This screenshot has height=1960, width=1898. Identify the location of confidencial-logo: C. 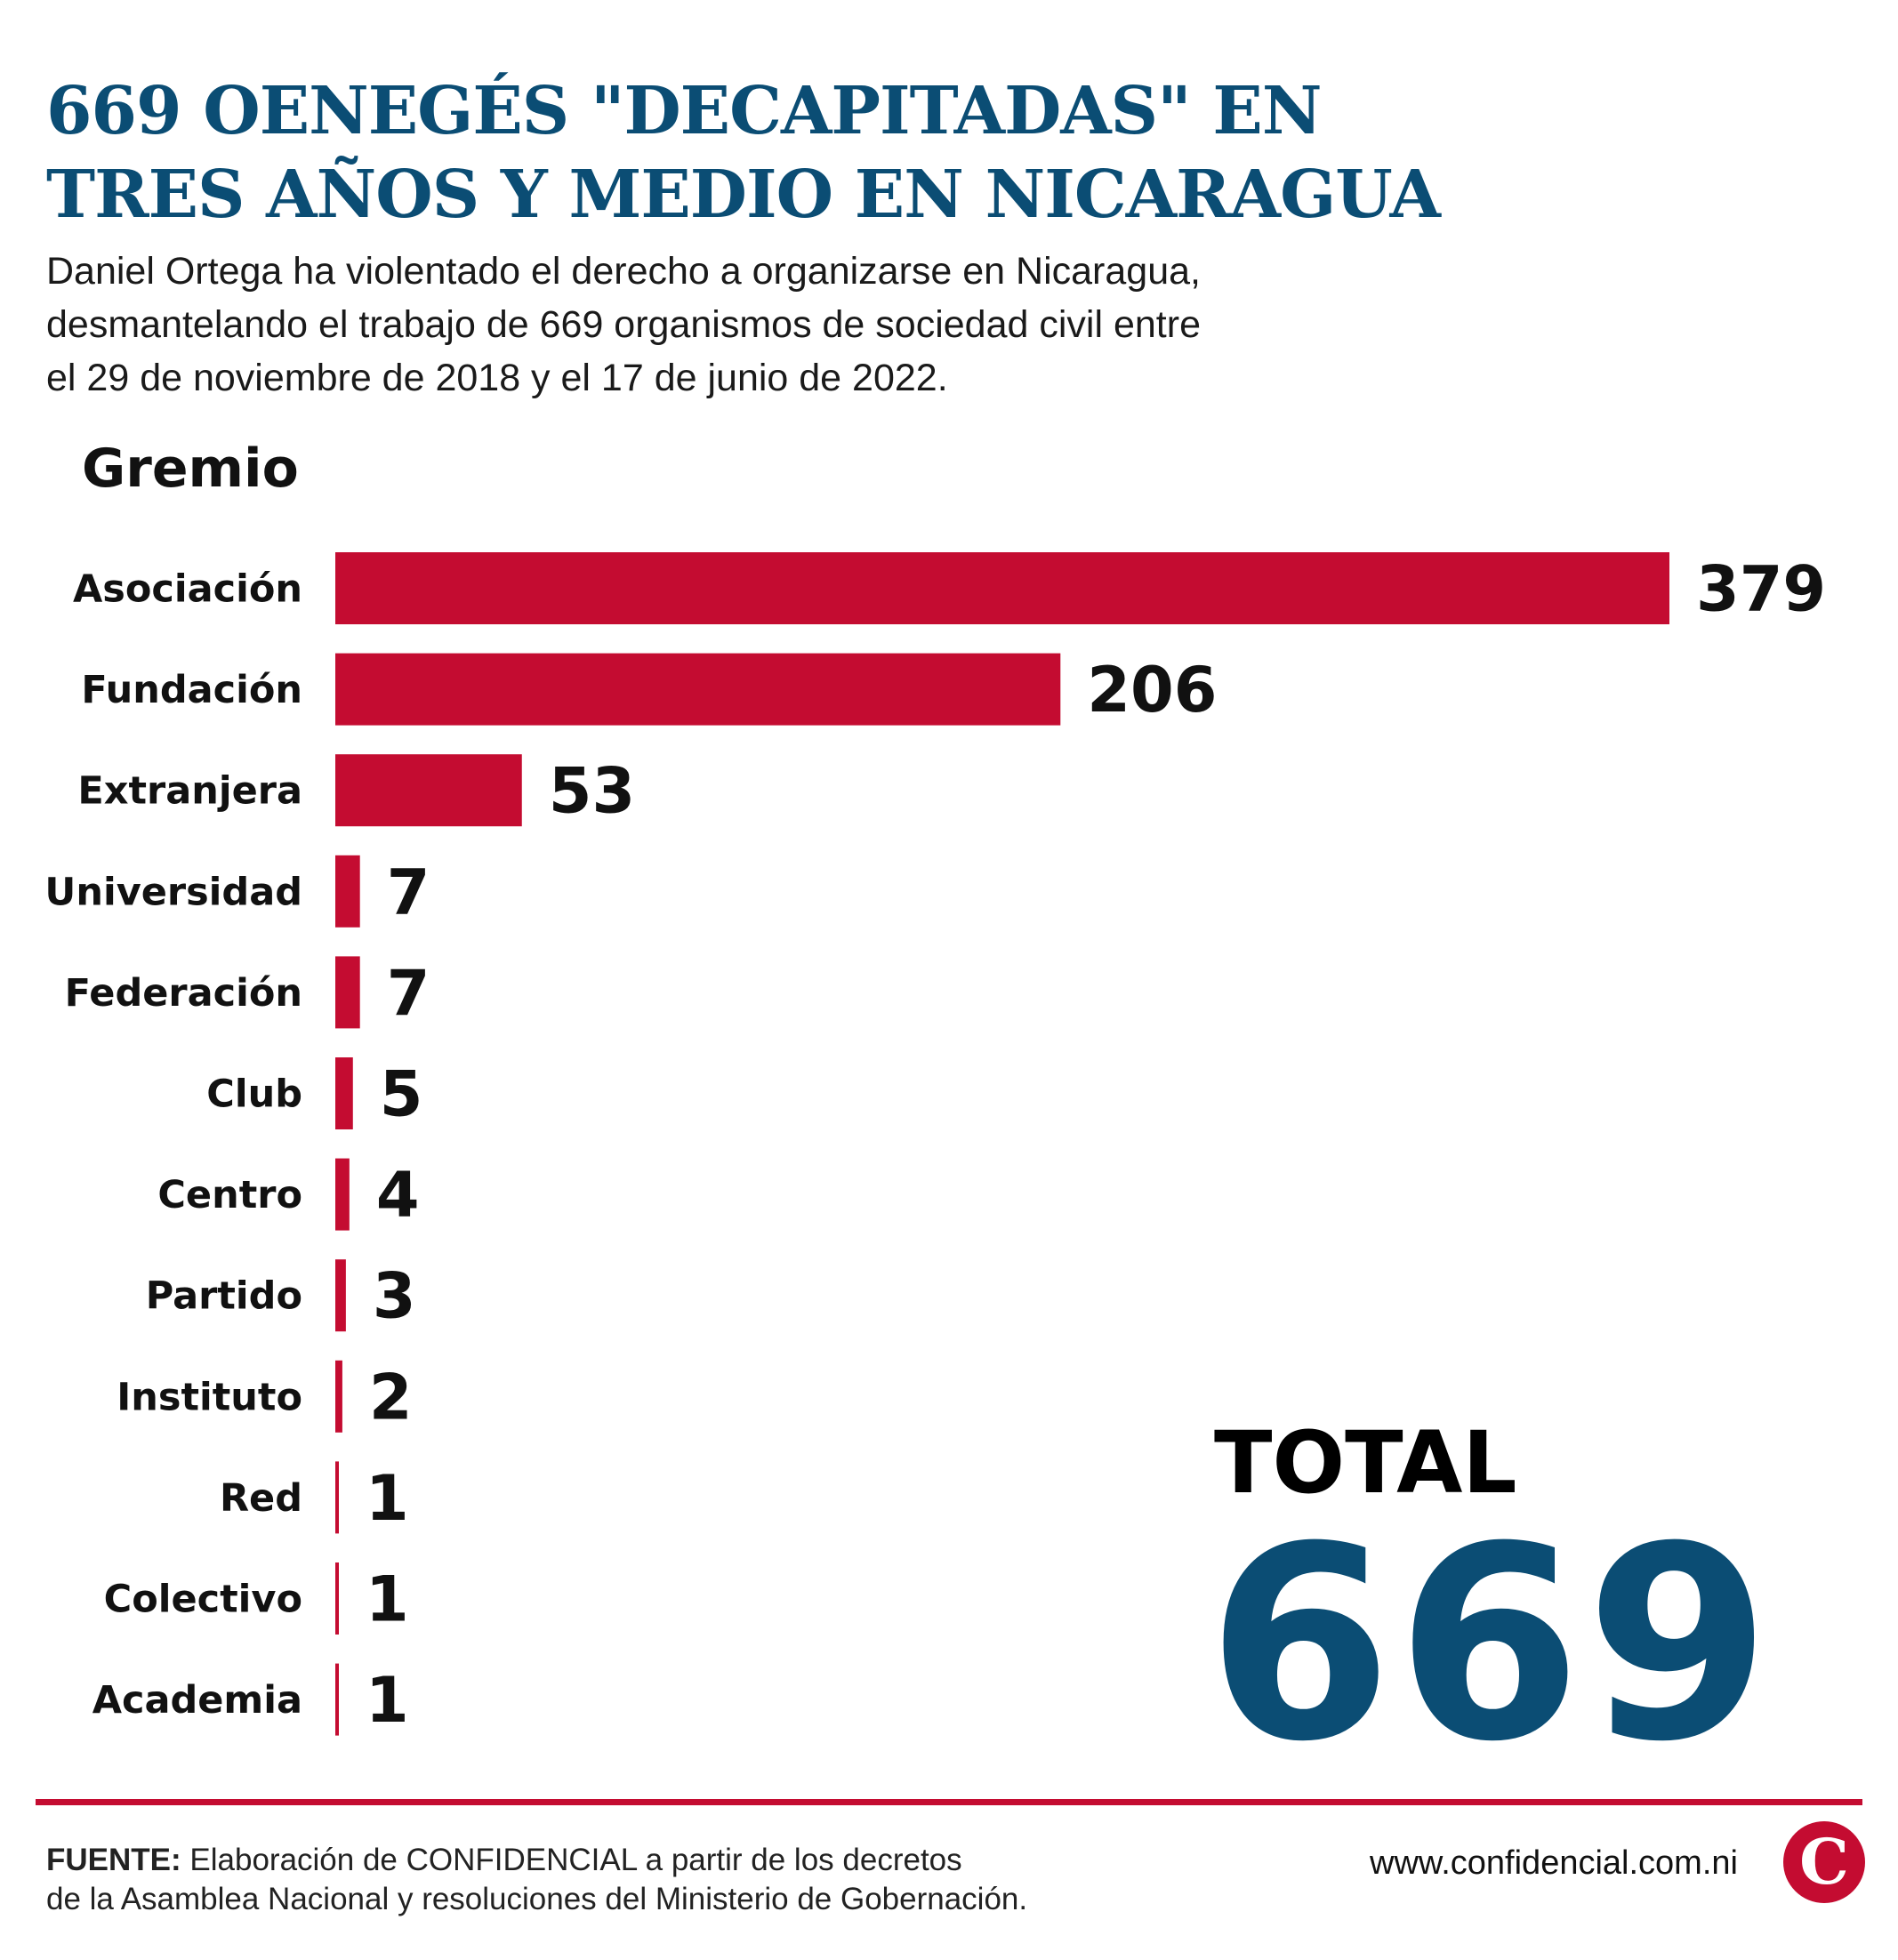
(1824, 1862).